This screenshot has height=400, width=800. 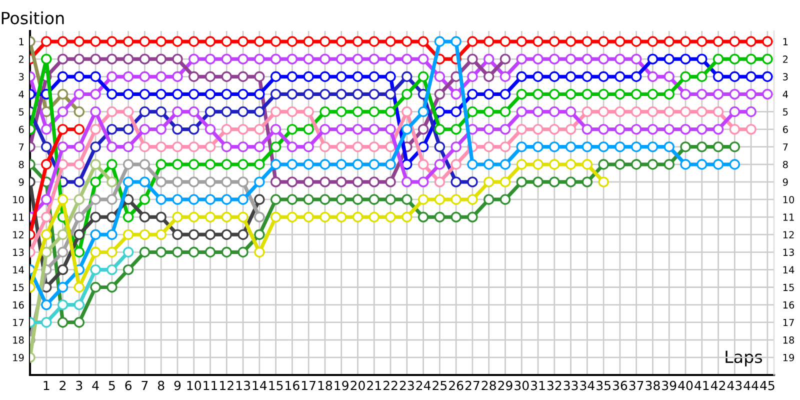 What do you see at coordinates (407, 385) in the screenshot?
I see `x-tick-label: 23` at bounding box center [407, 385].